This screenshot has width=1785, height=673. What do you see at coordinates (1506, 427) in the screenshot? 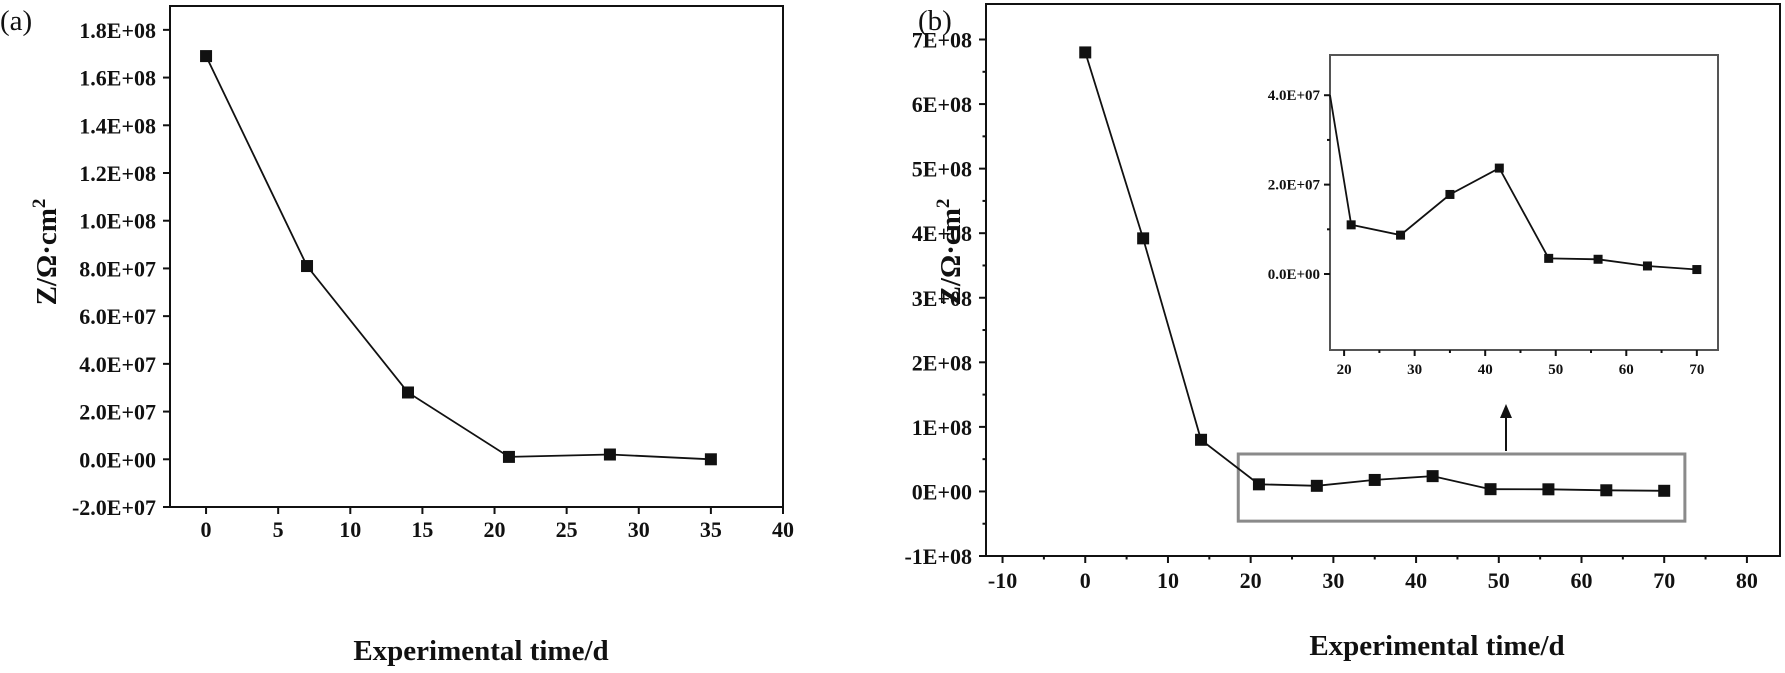
I see `inset-arrow` at bounding box center [1506, 427].